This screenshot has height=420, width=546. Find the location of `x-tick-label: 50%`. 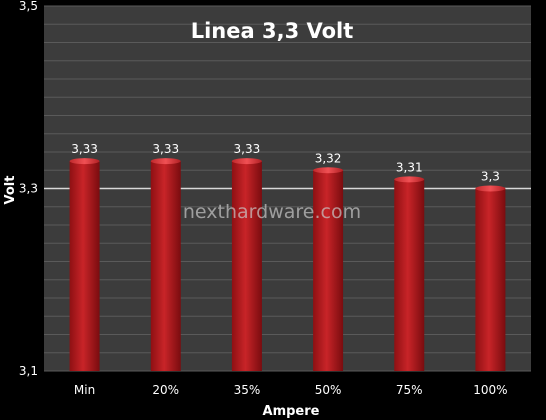

x-tick-label: 50% is located at coordinates (328, 390).